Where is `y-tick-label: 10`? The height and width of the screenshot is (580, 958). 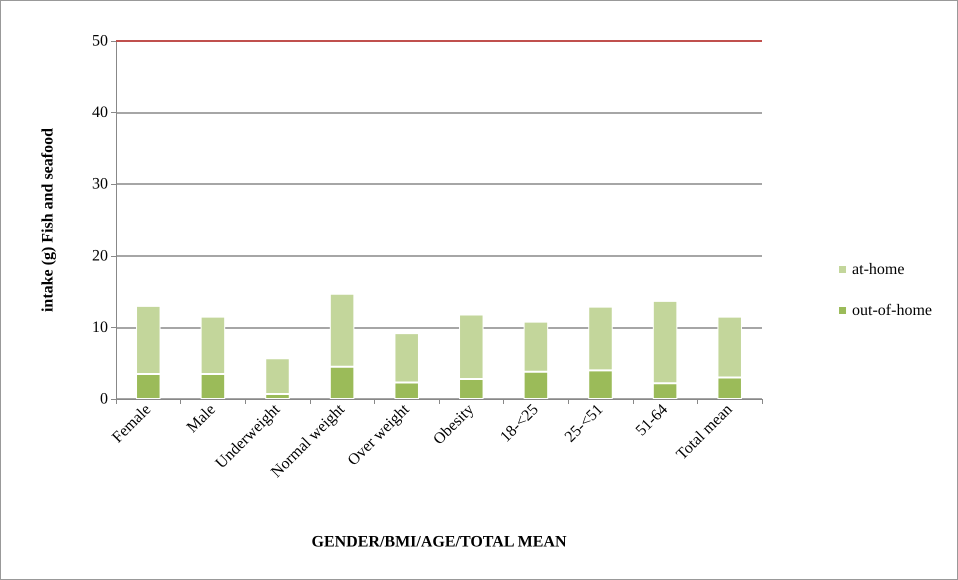 y-tick-label: 10 is located at coordinates (100, 327).